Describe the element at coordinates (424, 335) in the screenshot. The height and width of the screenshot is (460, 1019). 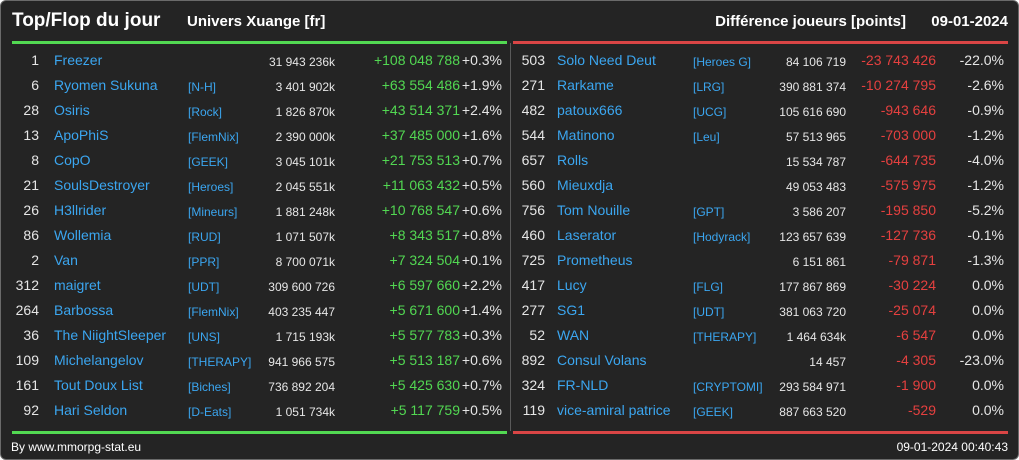
I see `points-difference: +5 577 783` at that location.